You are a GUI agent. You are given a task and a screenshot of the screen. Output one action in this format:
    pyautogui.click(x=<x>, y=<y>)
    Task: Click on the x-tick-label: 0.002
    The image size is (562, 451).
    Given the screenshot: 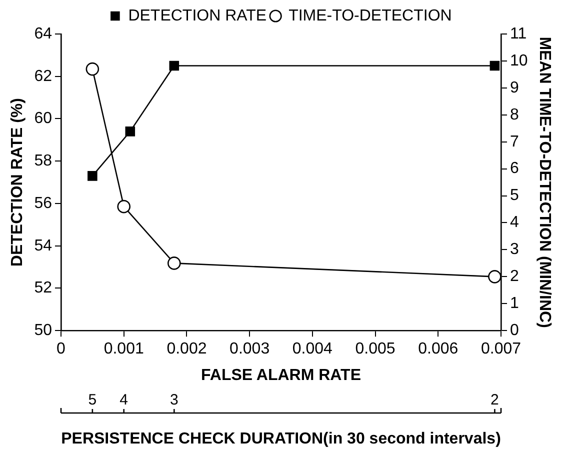 What is the action you would take?
    pyautogui.click(x=186, y=349)
    